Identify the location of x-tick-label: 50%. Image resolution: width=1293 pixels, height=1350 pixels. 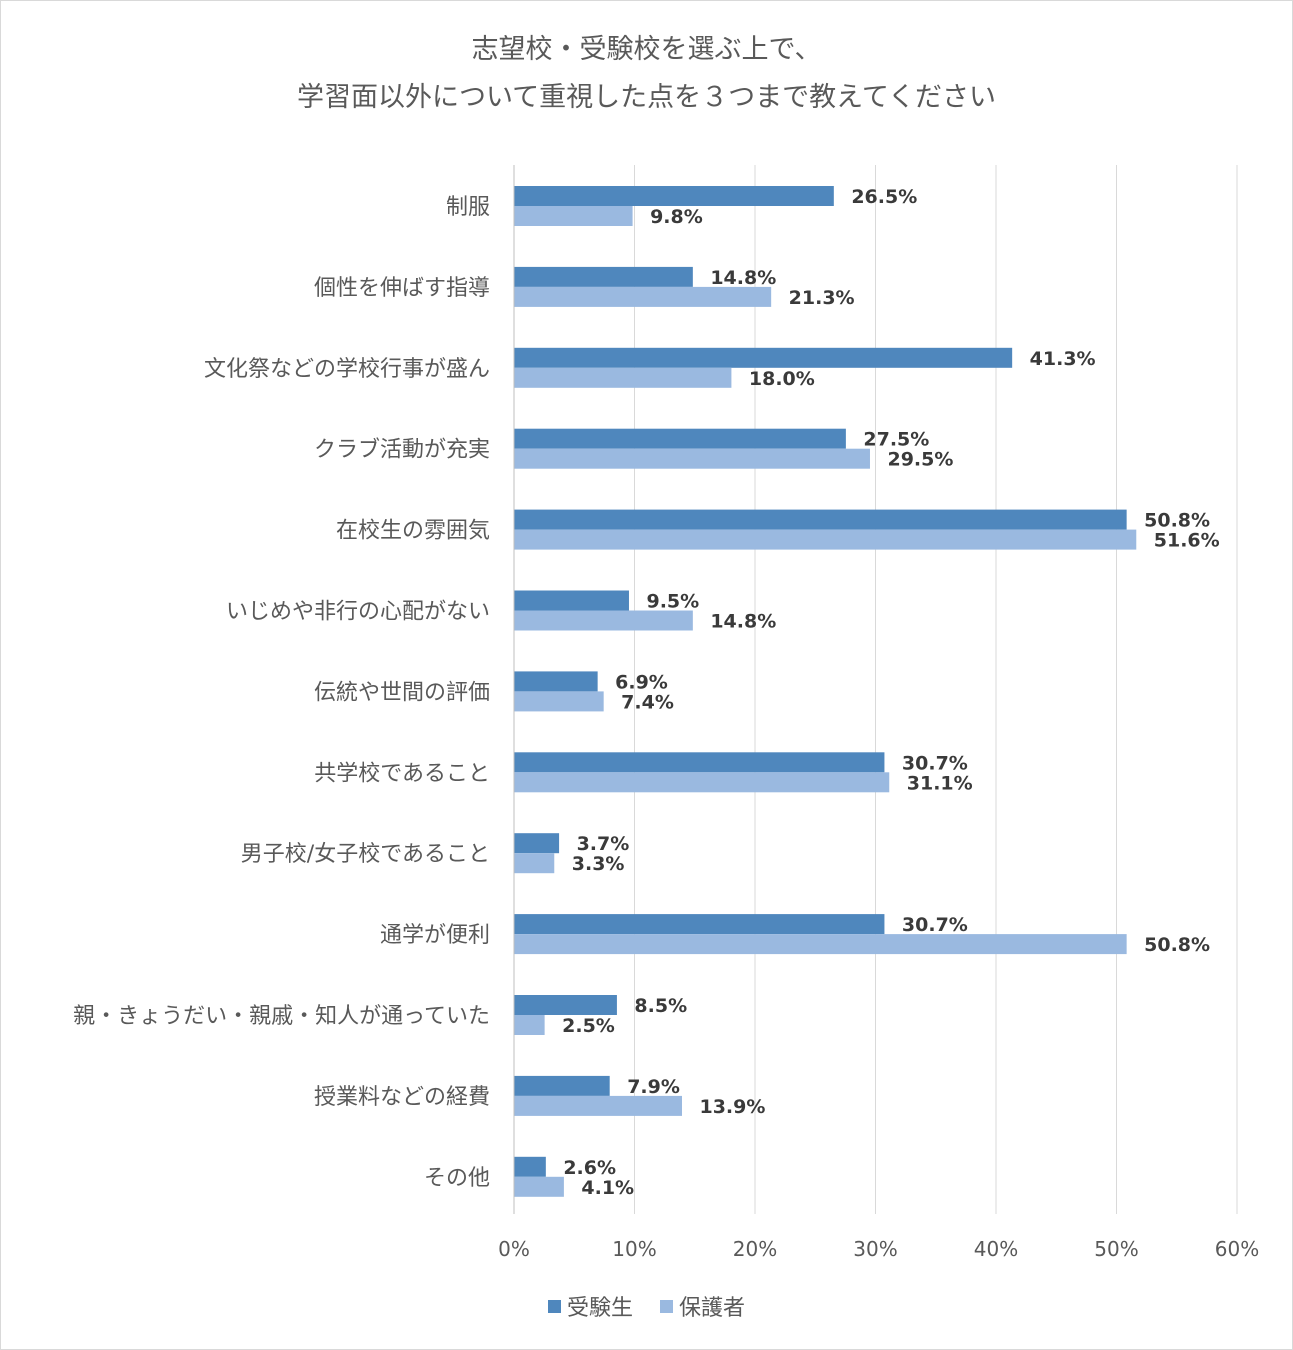
(1116, 1249).